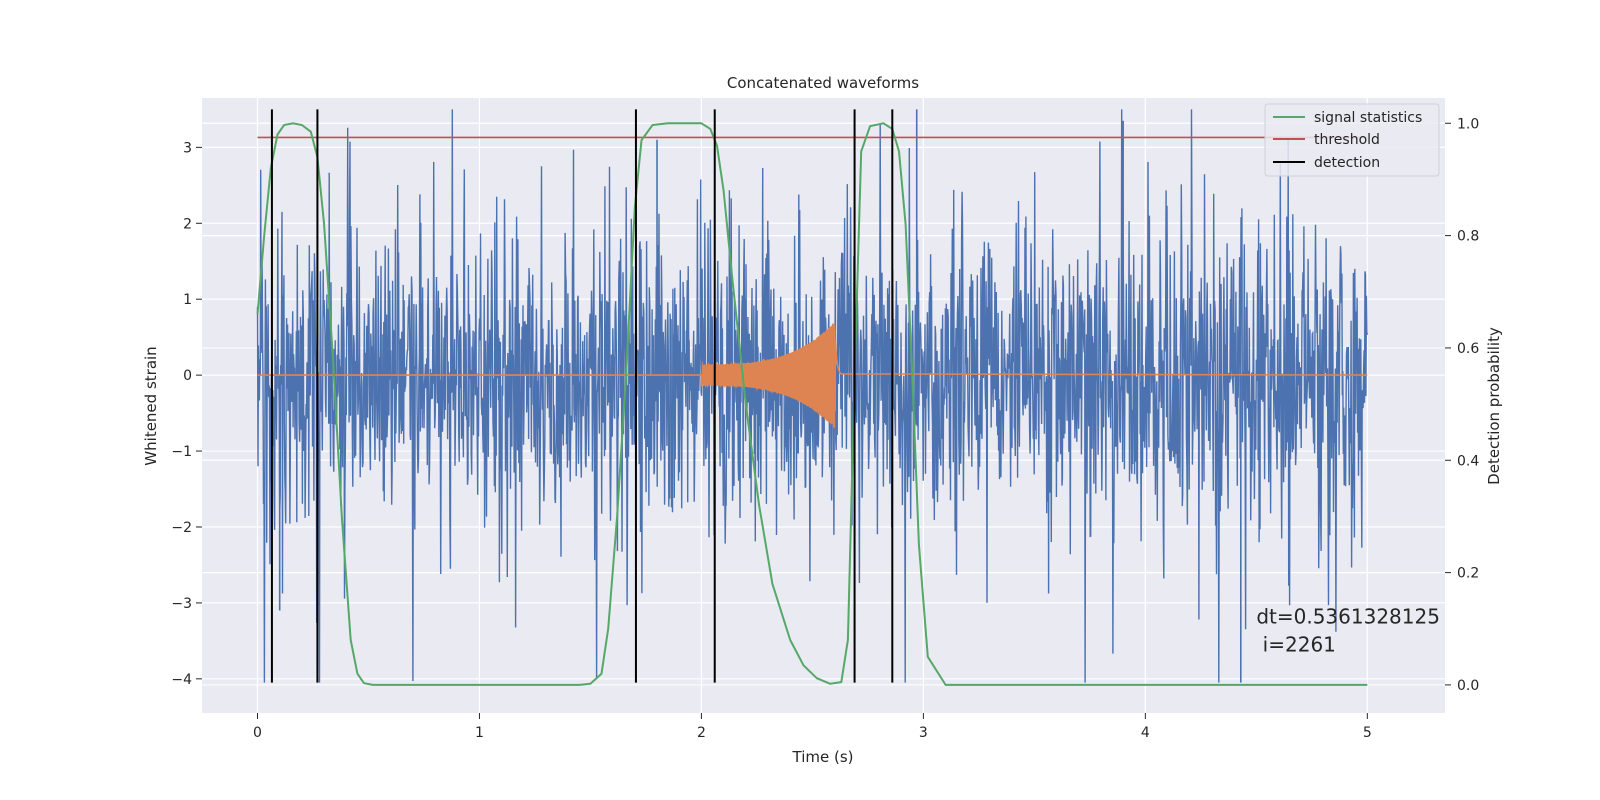 The image size is (1600, 800). What do you see at coordinates (1468, 686) in the screenshot?
I see `y-right-tick-label: 0.0` at bounding box center [1468, 686].